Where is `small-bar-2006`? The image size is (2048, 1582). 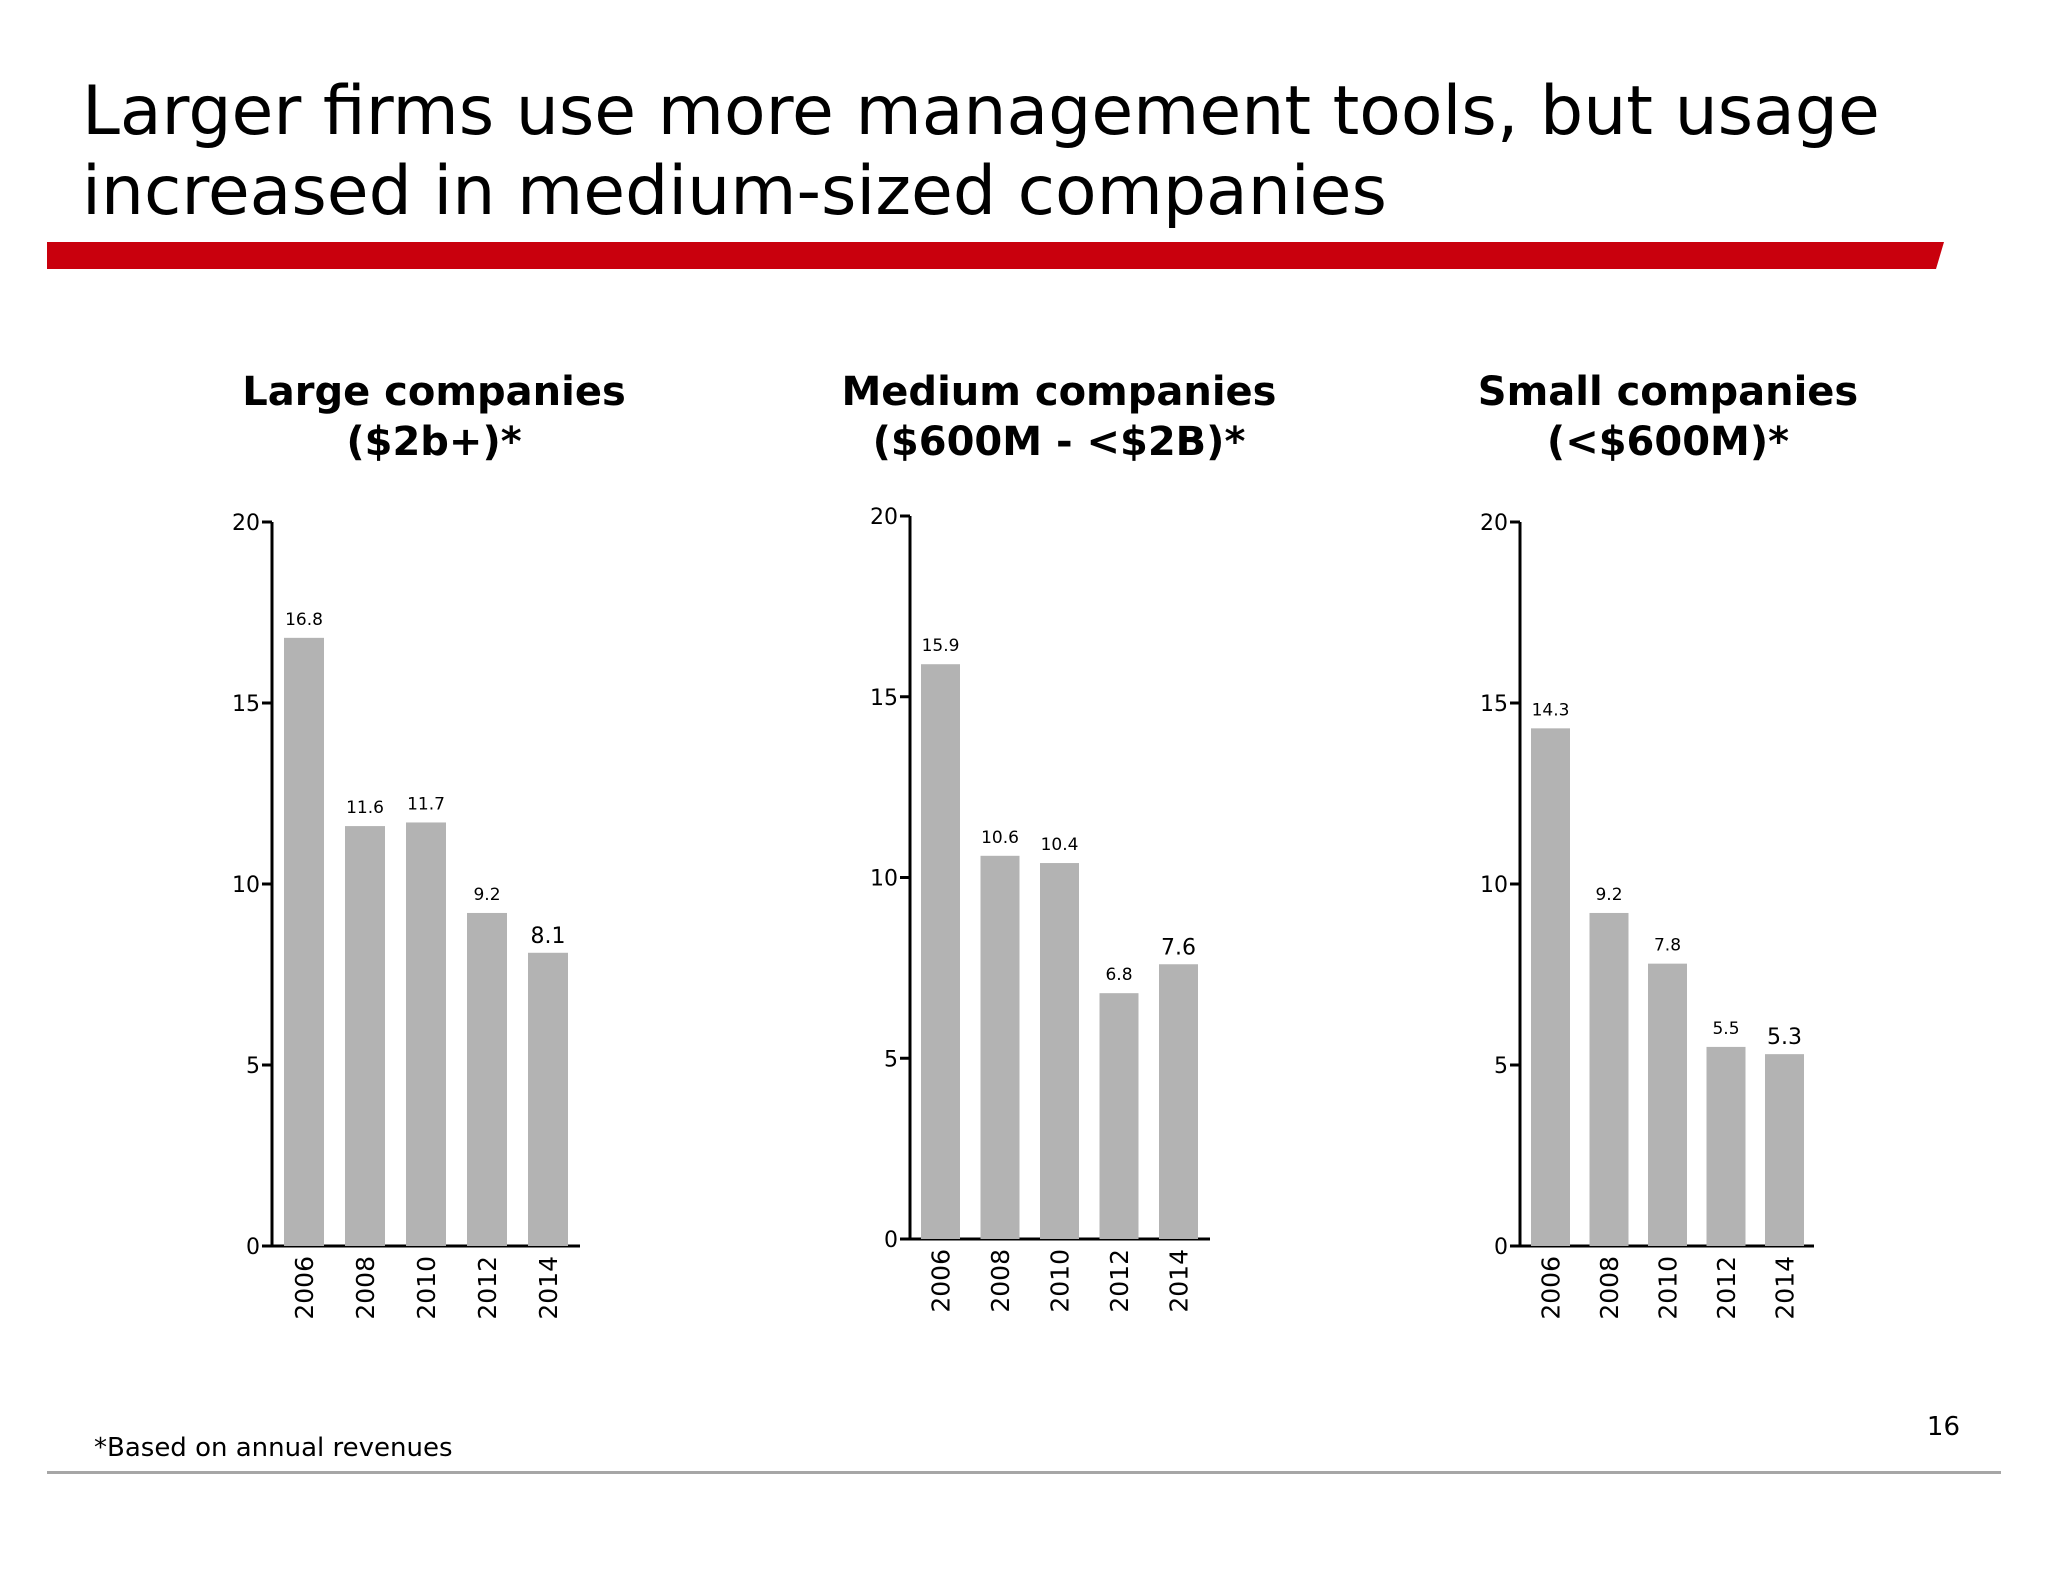 small-bar-2006 is located at coordinates (1550, 987).